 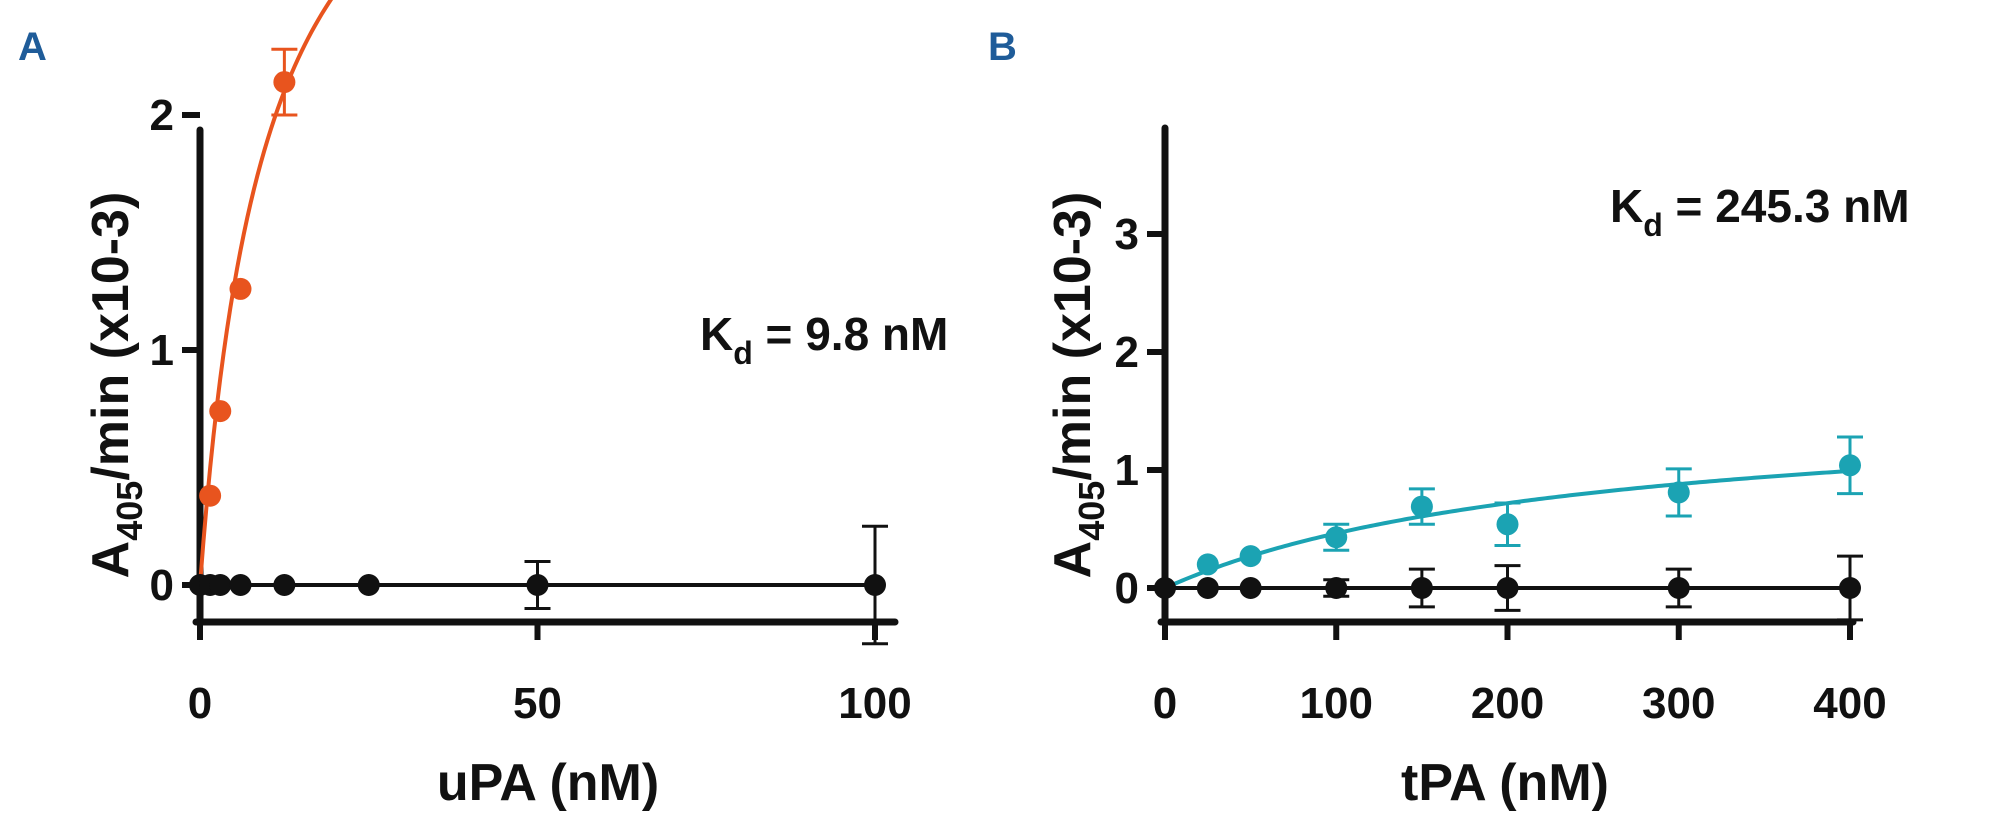 What do you see at coordinates (548, 783) in the screenshot?
I see `x-axis-label: uPA (nM)` at bounding box center [548, 783].